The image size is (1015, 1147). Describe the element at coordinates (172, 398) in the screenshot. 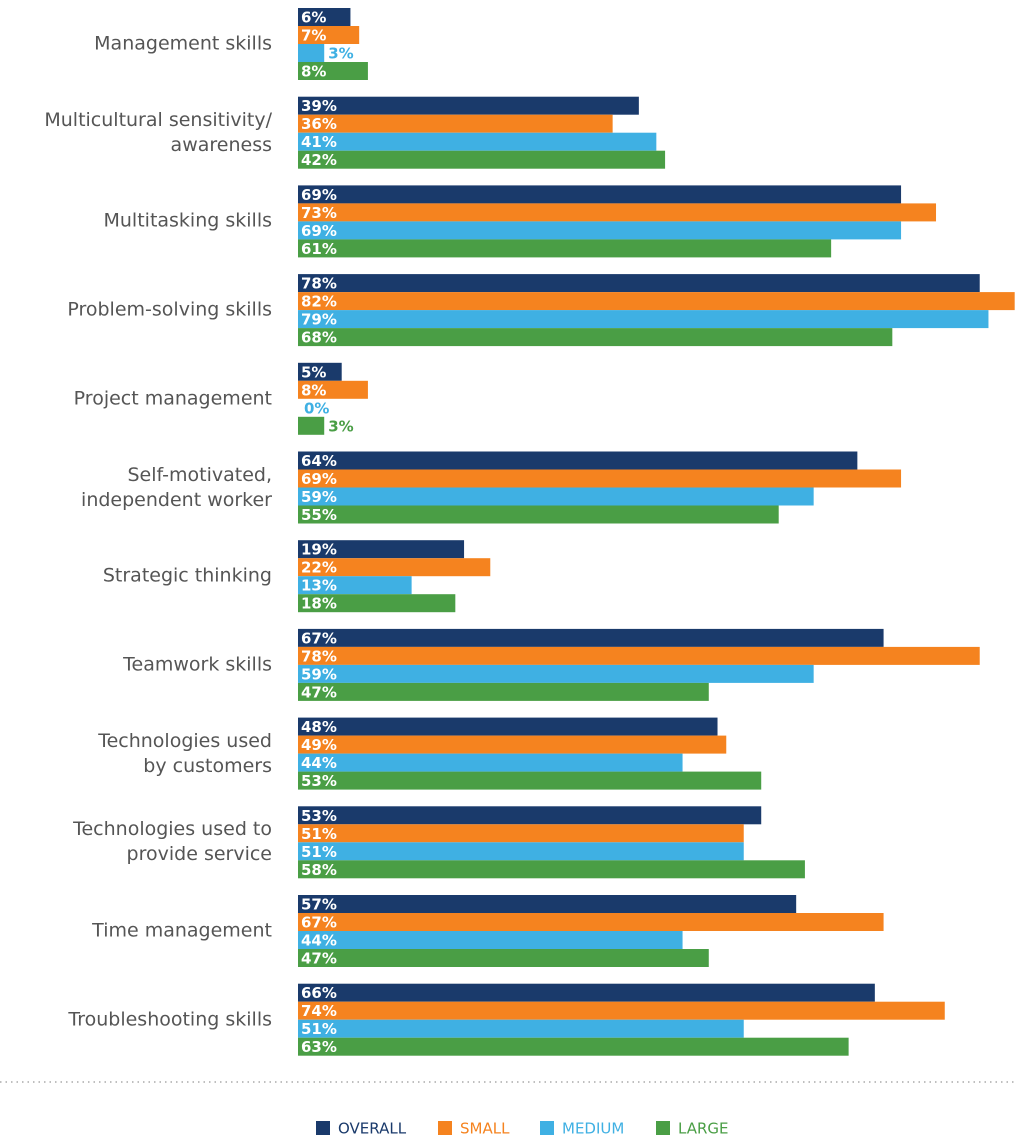

I see `category-label: Project management` at that location.